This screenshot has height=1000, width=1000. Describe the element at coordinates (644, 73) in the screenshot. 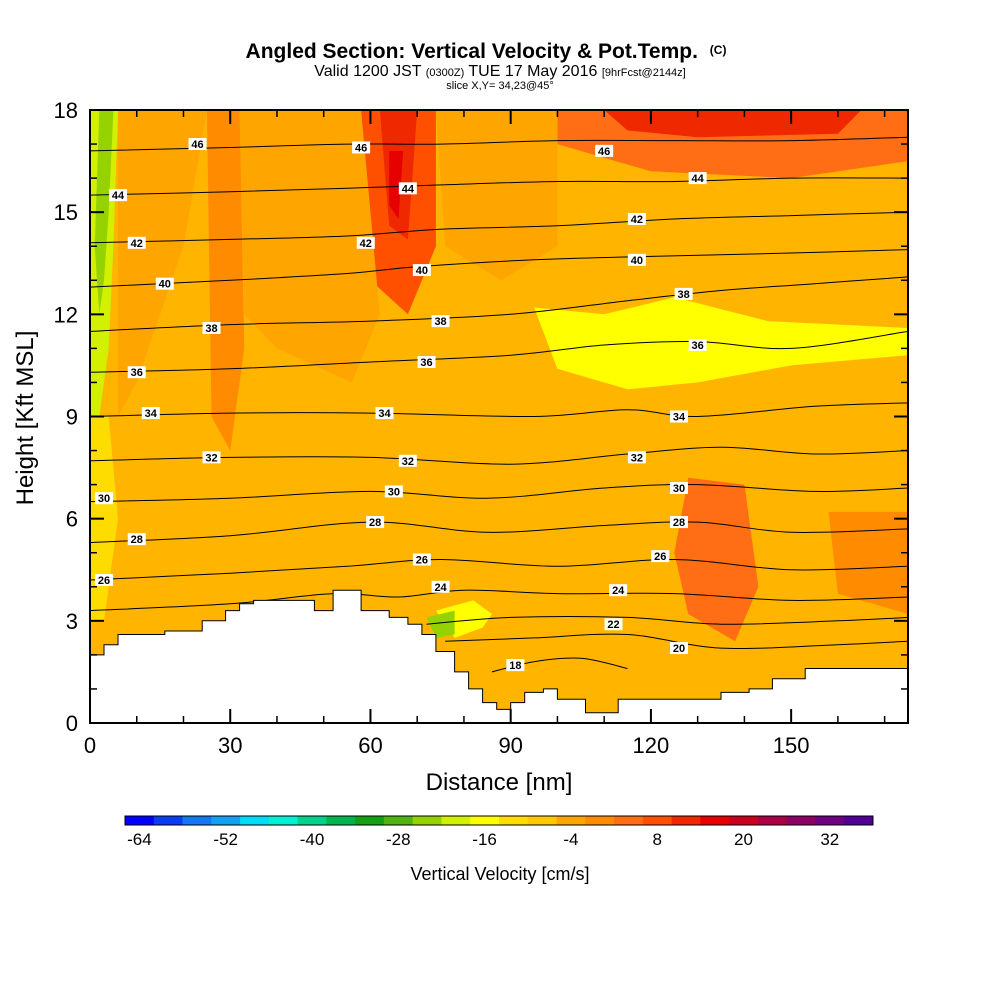

I see `subtitle-part-4: [9hrFcst@2144z]` at that location.